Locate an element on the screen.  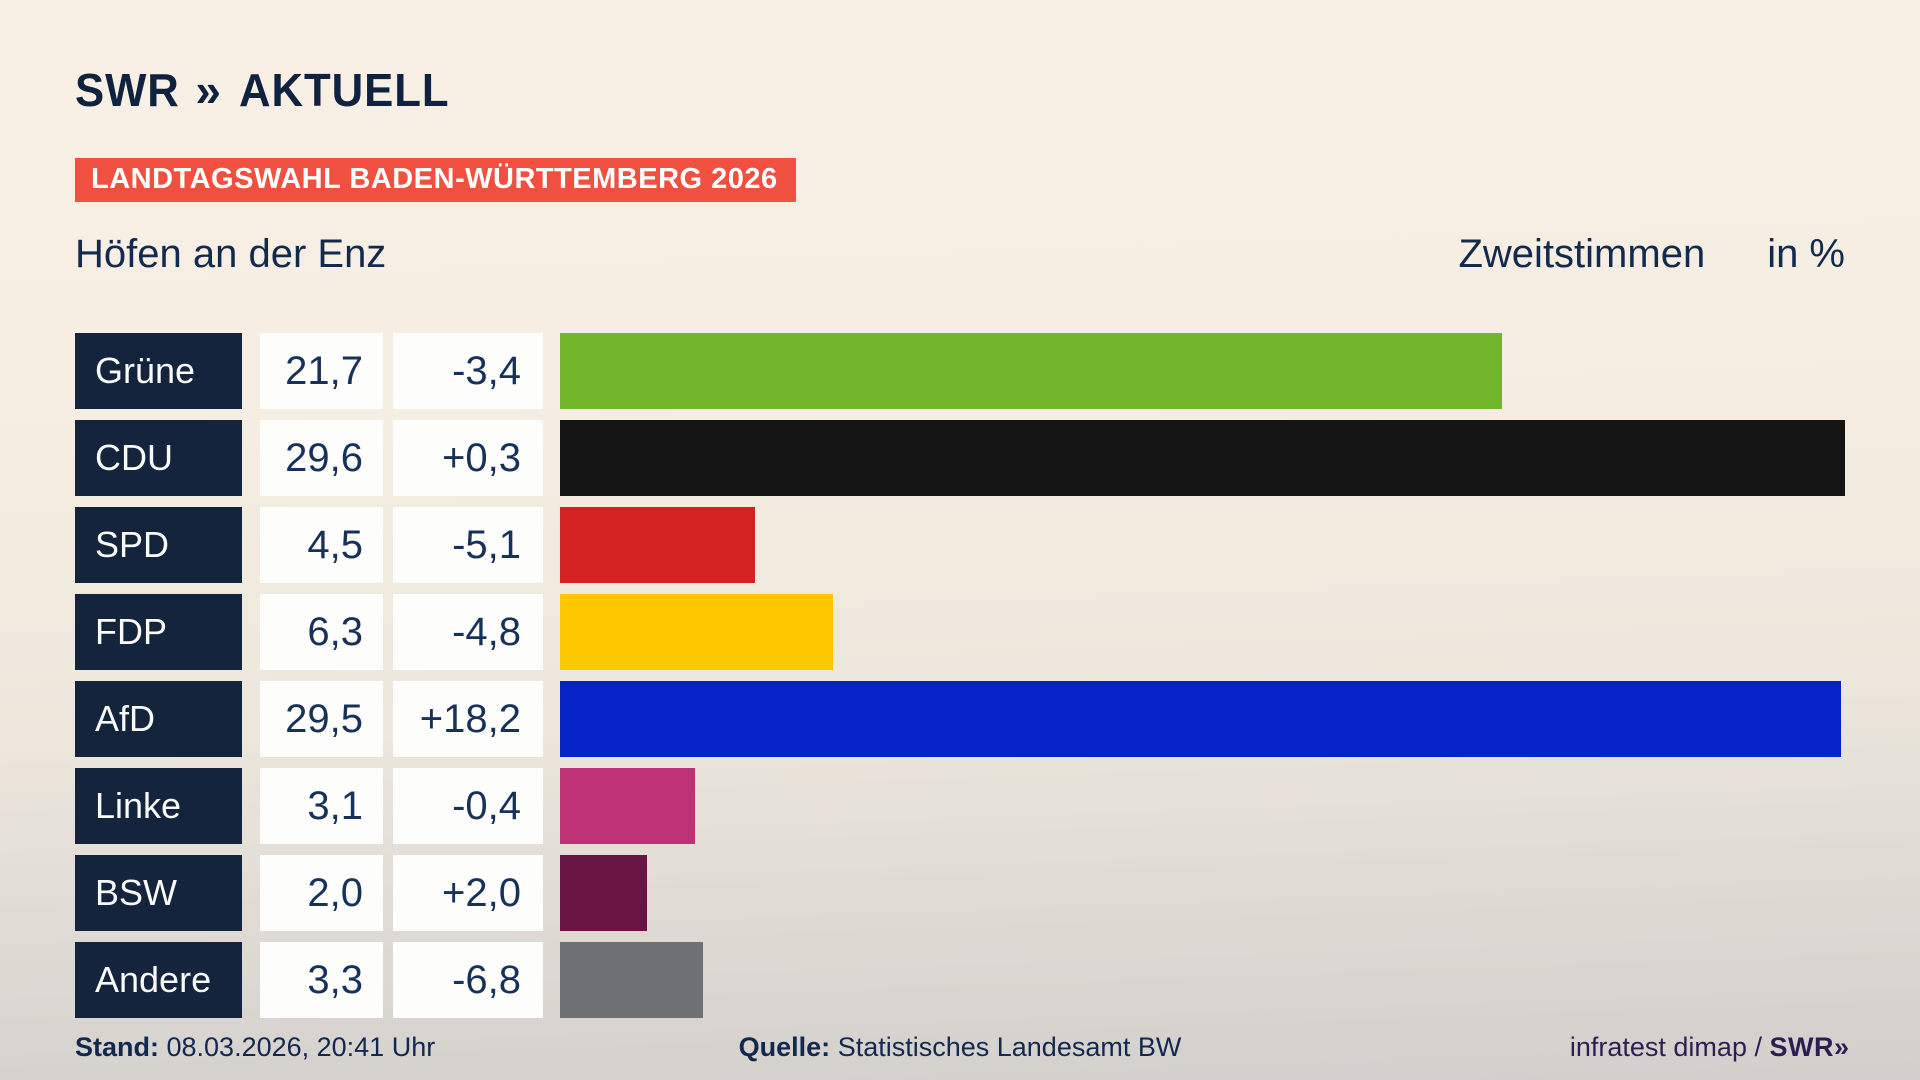
party-change: +18,2 is located at coordinates (468, 719).